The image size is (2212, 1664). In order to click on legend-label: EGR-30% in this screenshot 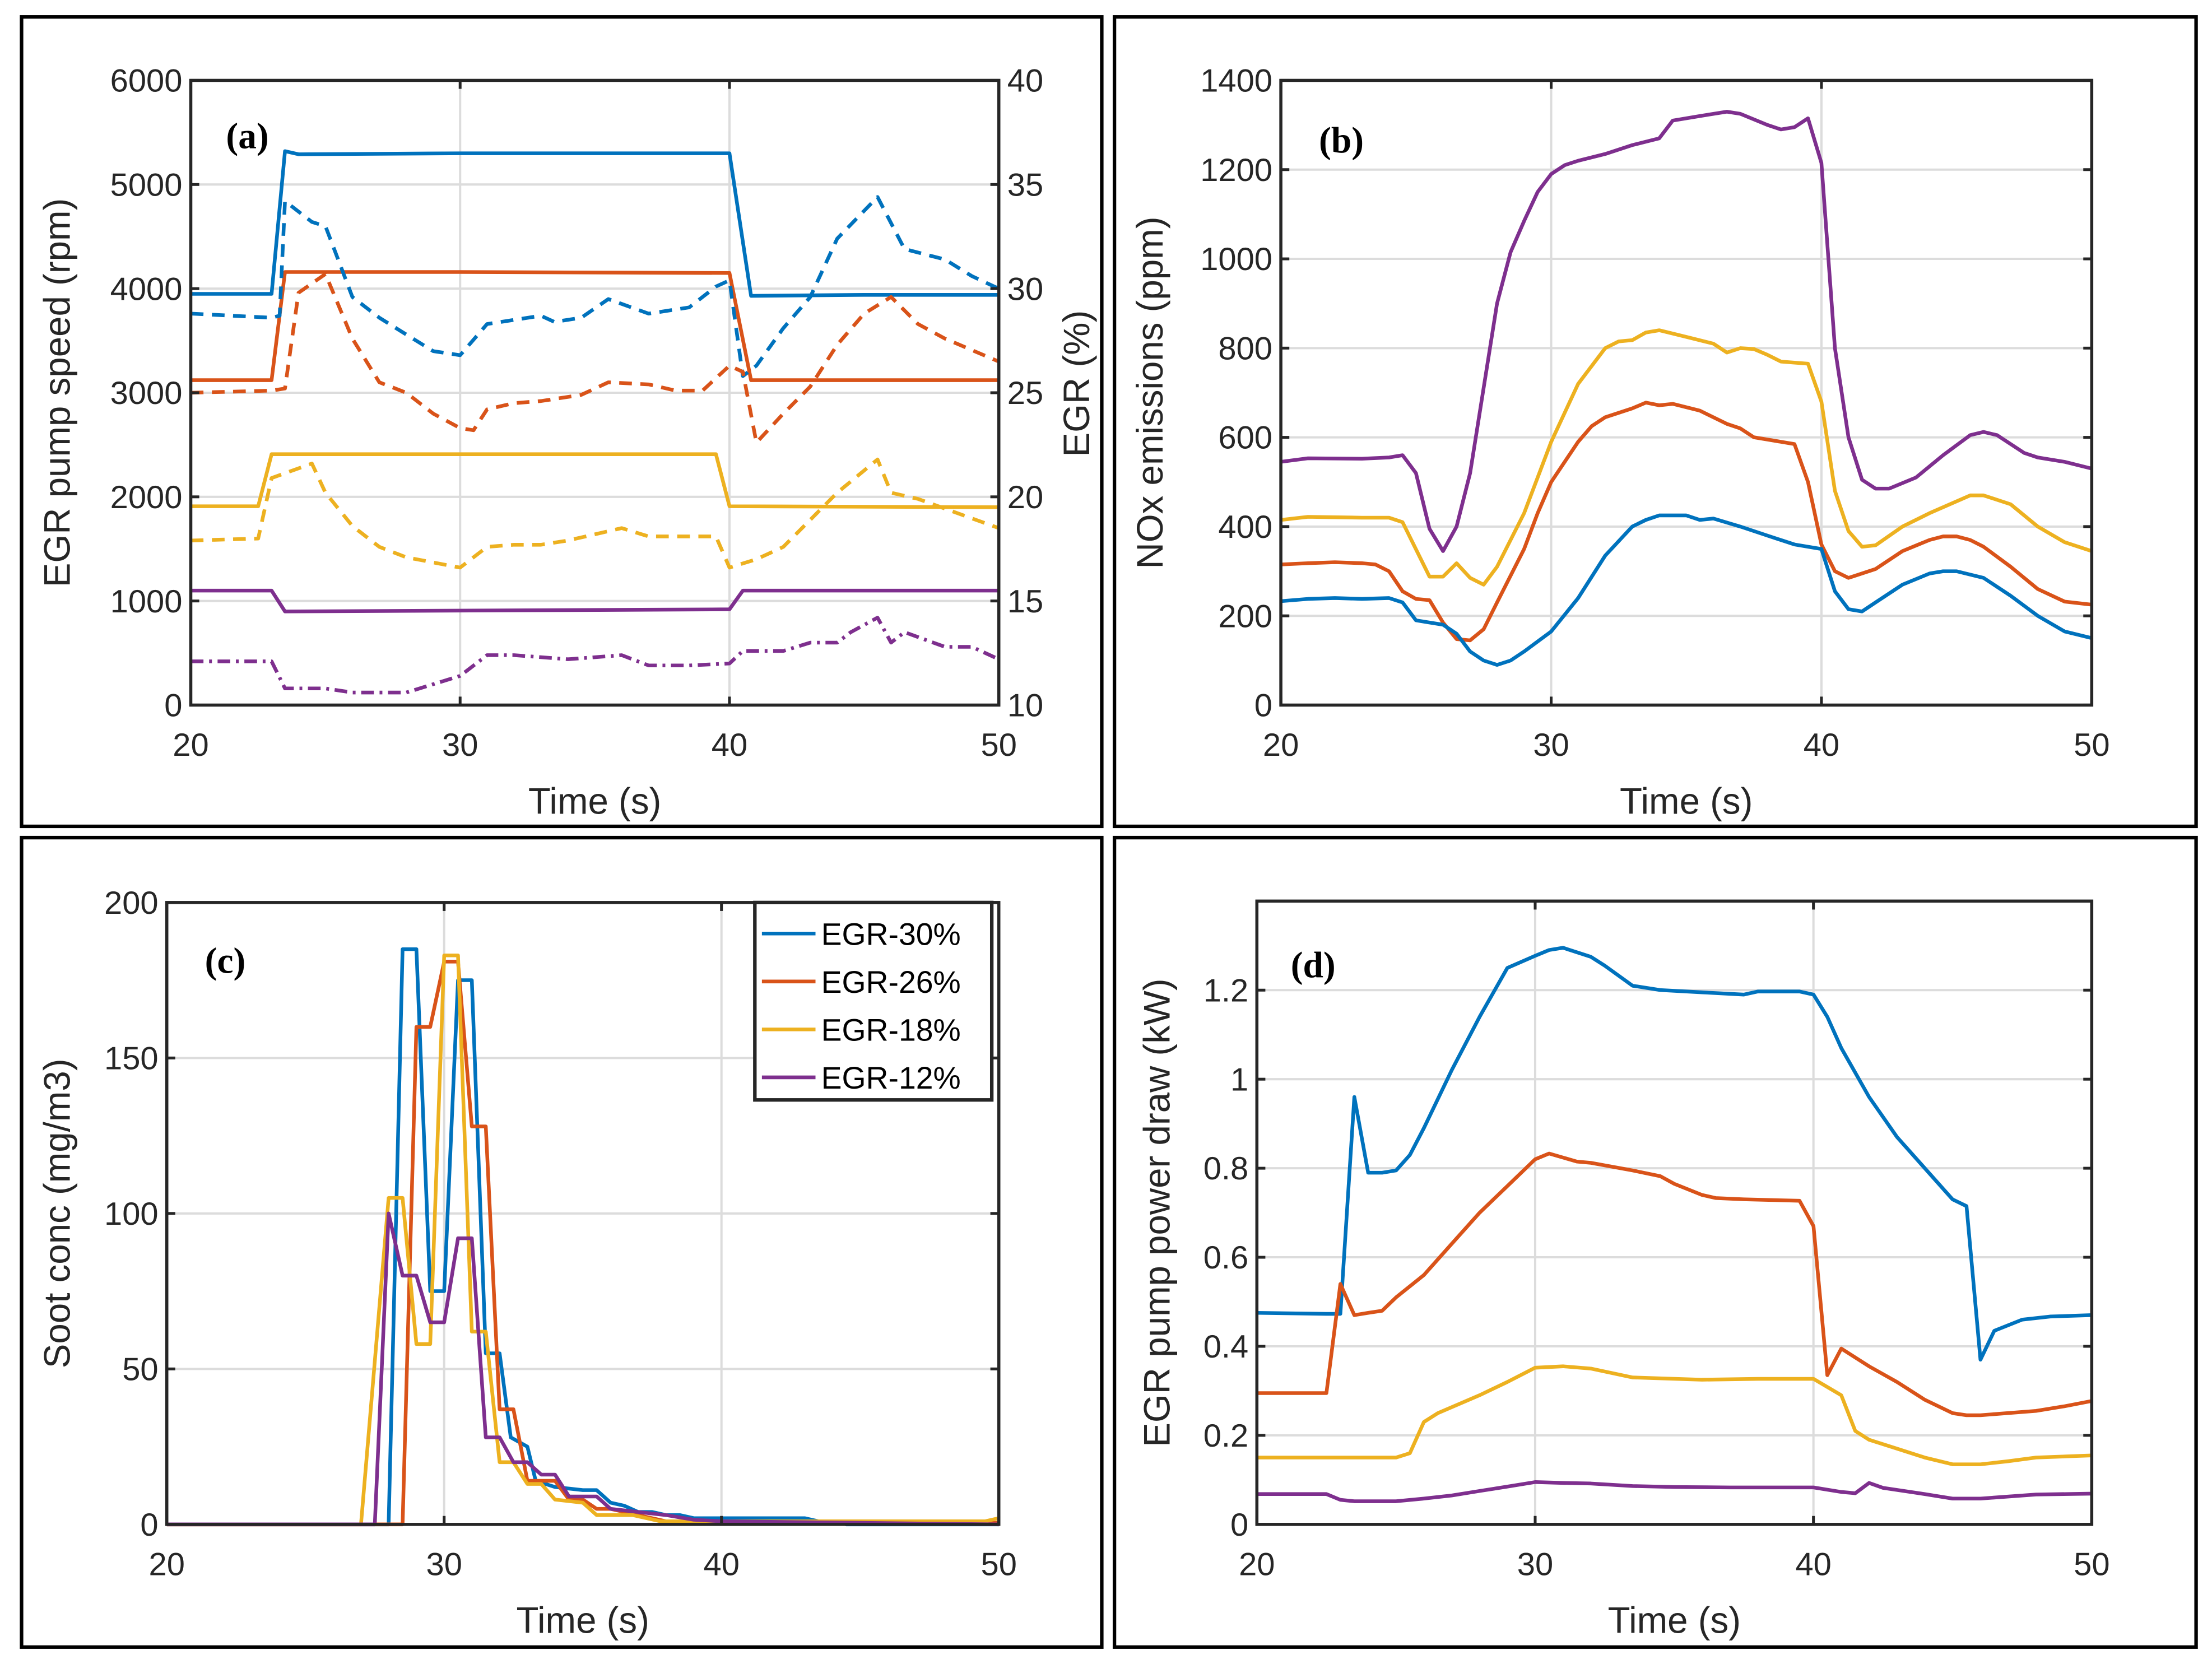, I will do `click(891, 934)`.